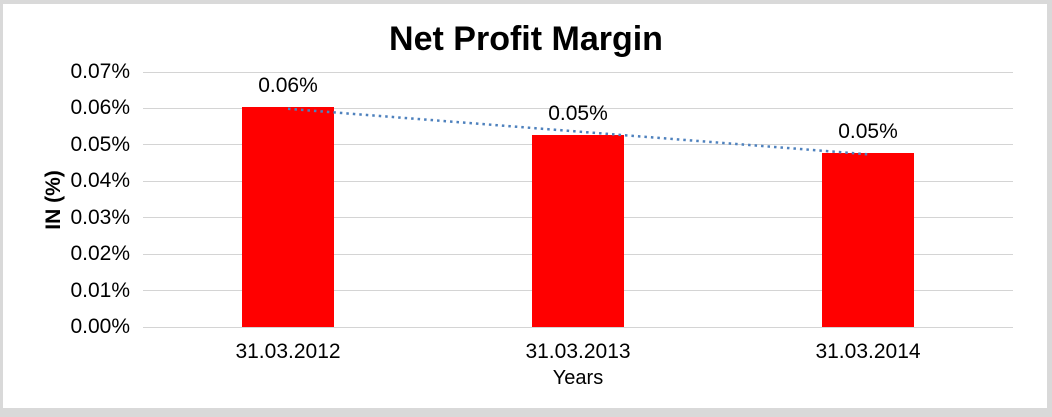 This screenshot has width=1052, height=417. What do you see at coordinates (100, 181) in the screenshot?
I see `y-axis-tick-label: 0.04%` at bounding box center [100, 181].